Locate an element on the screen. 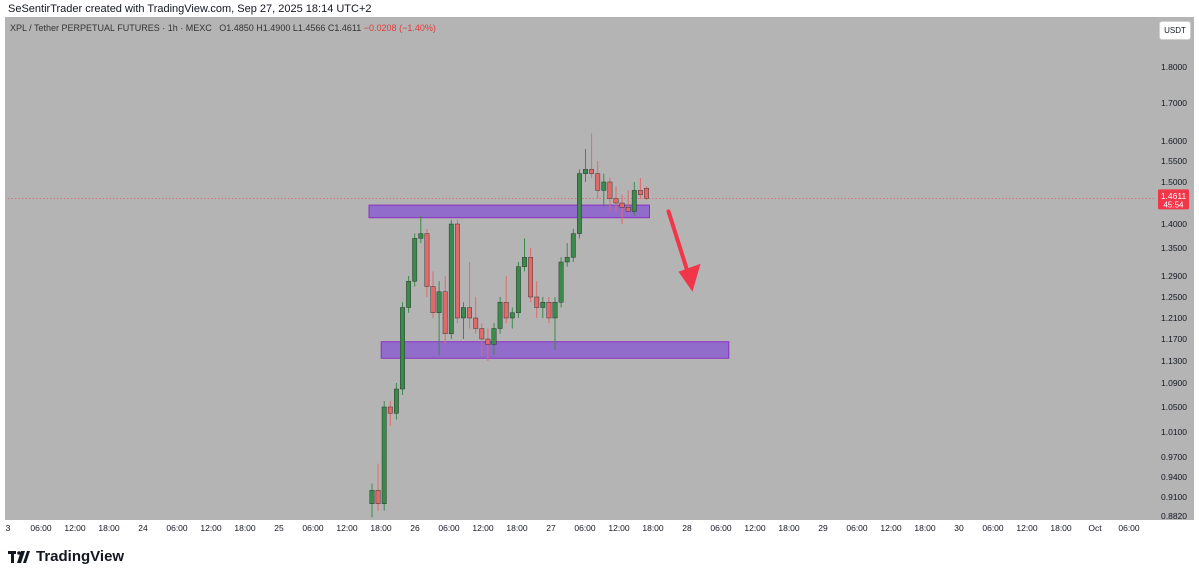  y-tick-label: 1.2100 is located at coordinates (1174, 318).